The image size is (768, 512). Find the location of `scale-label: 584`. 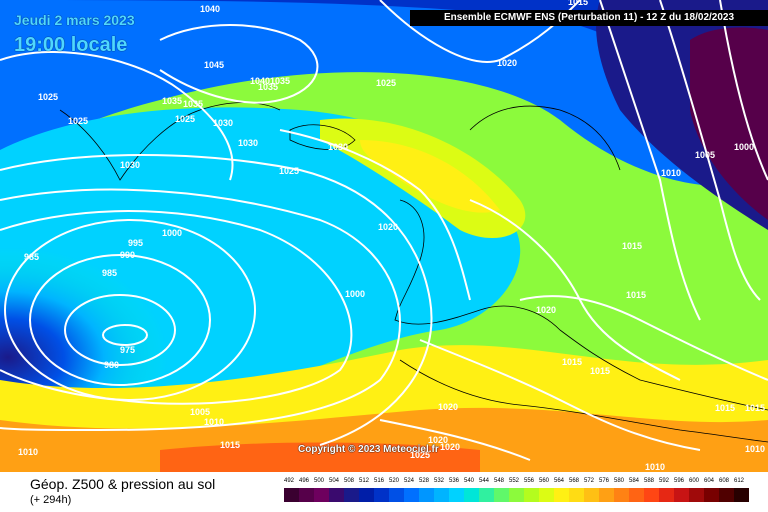

scale-label: 584 is located at coordinates (634, 481).